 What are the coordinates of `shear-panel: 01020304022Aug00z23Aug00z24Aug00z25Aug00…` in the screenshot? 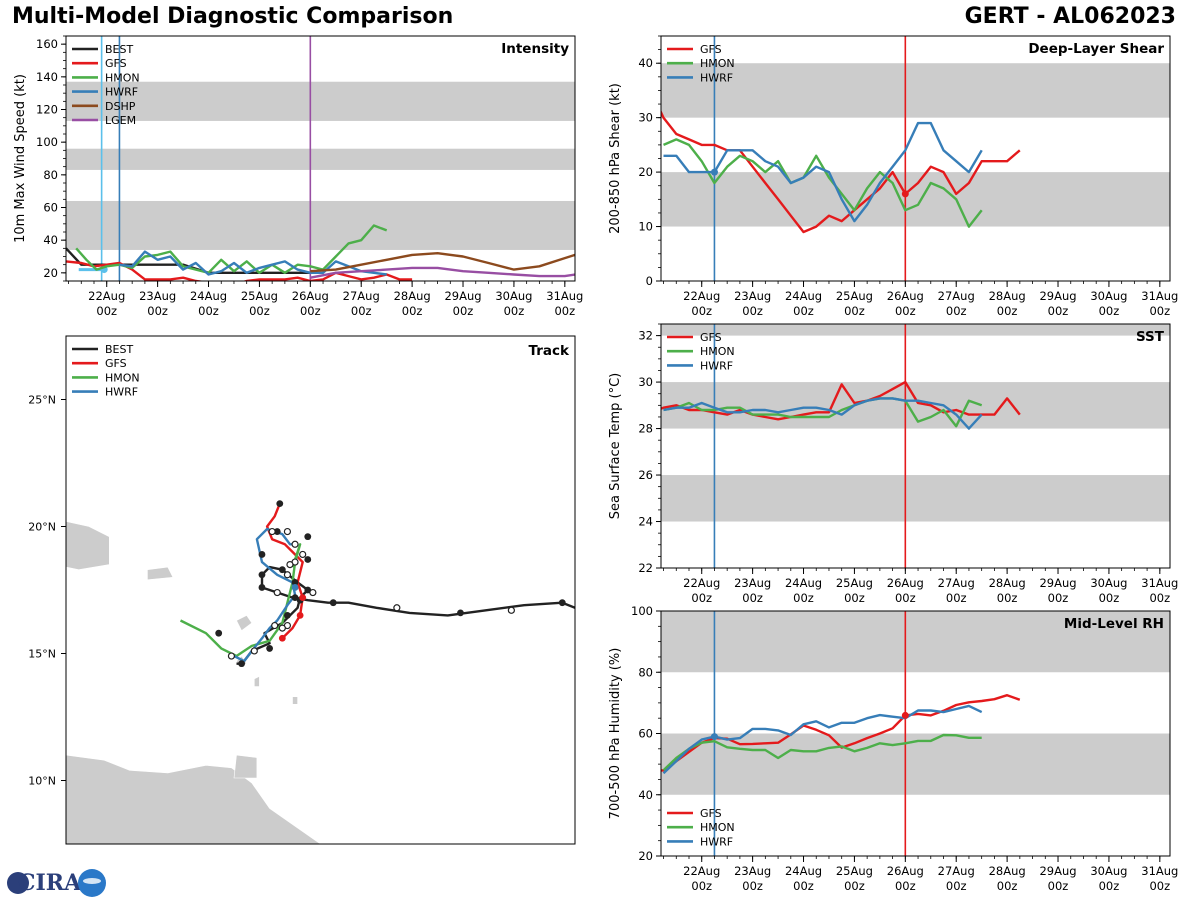 It's located at (893, 176).